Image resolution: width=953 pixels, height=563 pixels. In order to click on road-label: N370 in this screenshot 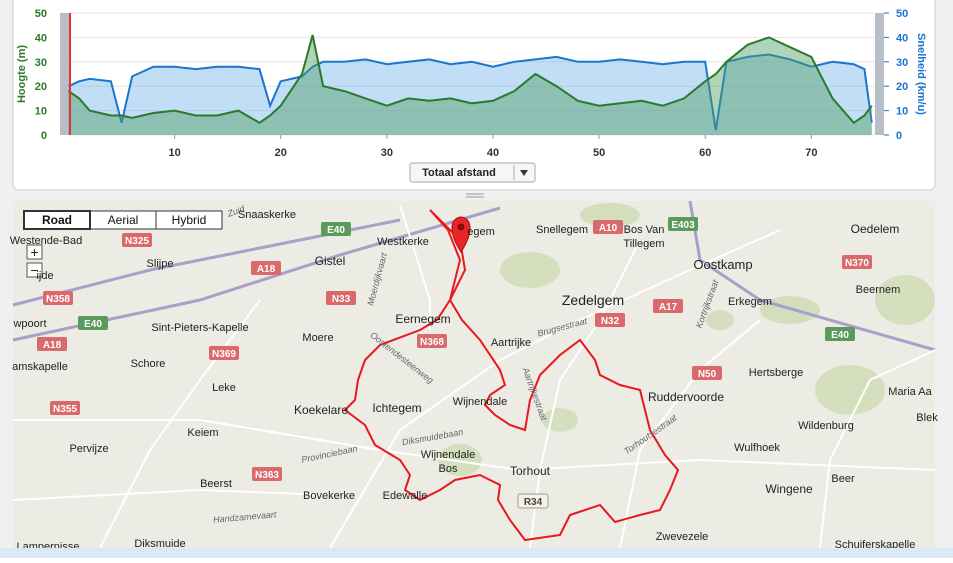, I will do `click(857, 263)`.